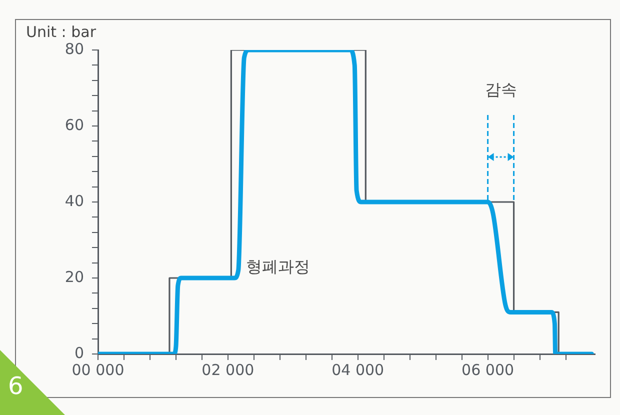 This screenshot has width=620, height=415. What do you see at coordinates (61, 31) in the screenshot?
I see `y-axis-title: Unit : bar` at bounding box center [61, 31].